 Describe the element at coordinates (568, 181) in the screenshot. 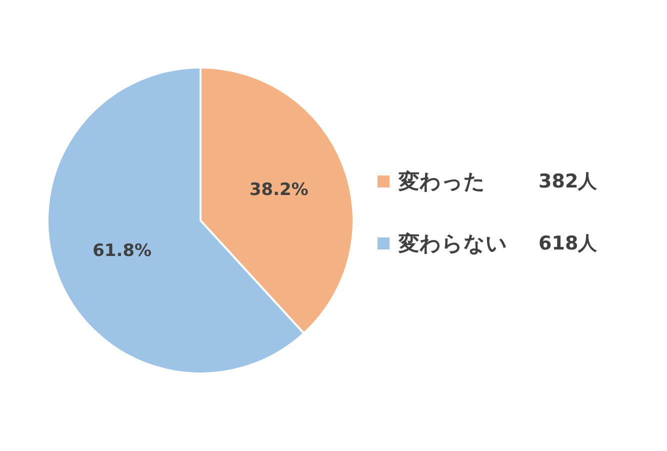

I see `text: 382人` at that location.